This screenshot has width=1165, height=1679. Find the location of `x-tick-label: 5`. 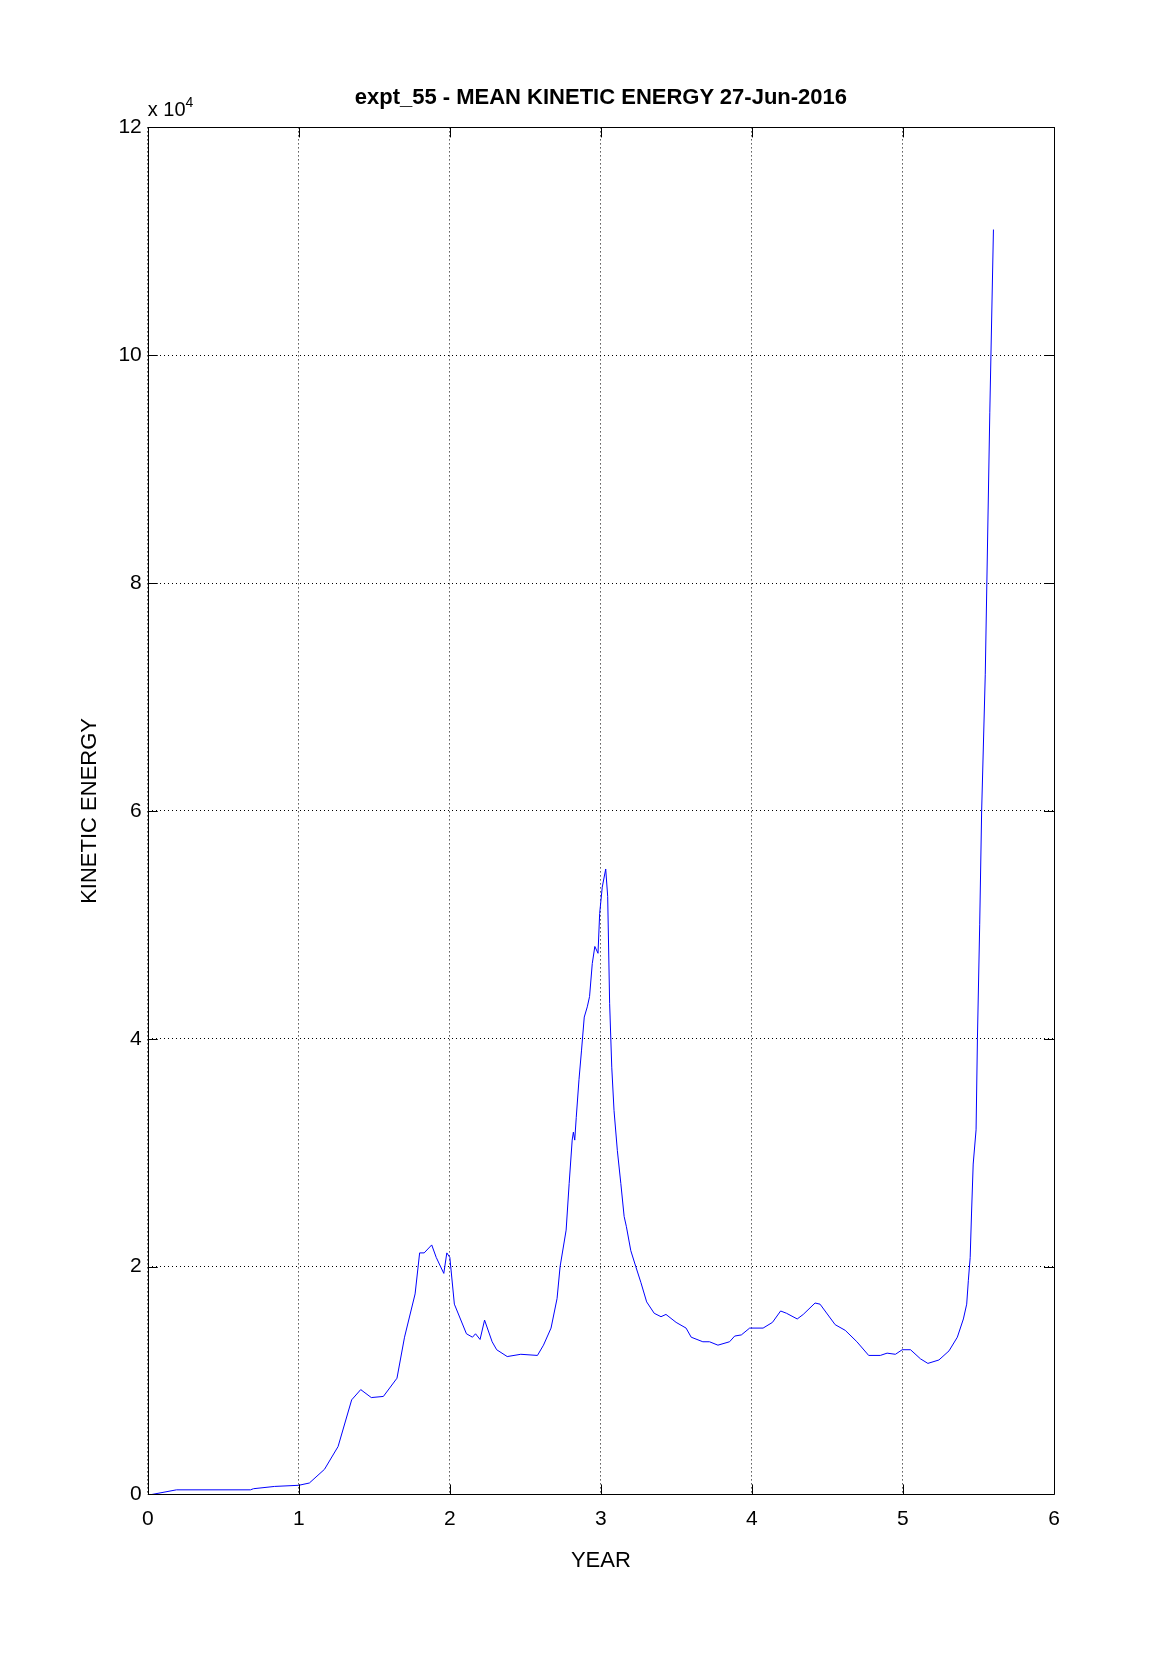

x-tick-label: 5 is located at coordinates (903, 1517).